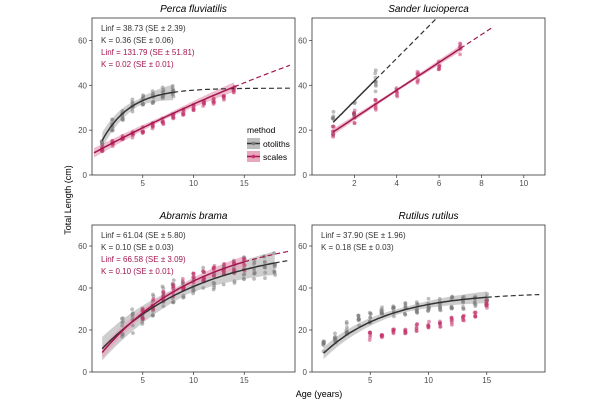 The image size is (600, 405). What do you see at coordinates (302, 130) in the screenshot?
I see `y-tick-label: 20` at bounding box center [302, 130].